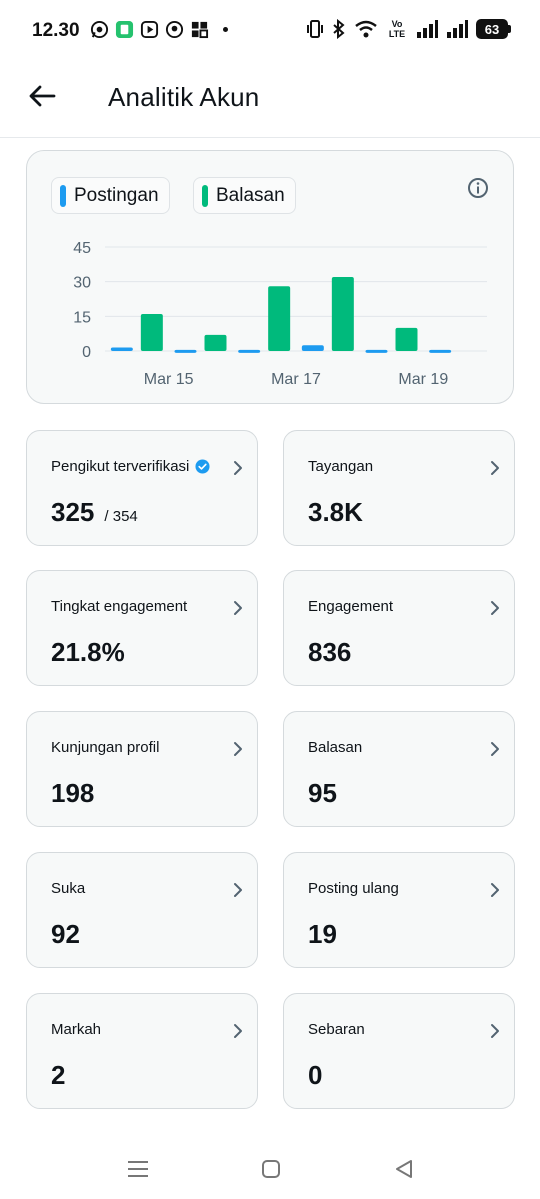 The width and height of the screenshot is (540, 1199). I want to click on page-title: Analitik Akun, so click(184, 97).